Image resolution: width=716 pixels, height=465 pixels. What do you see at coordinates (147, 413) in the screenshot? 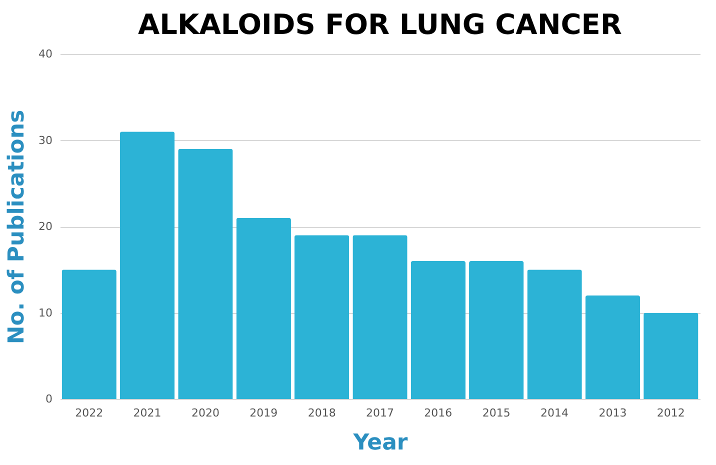
I see `x-tick-label: 2021` at bounding box center [147, 413].